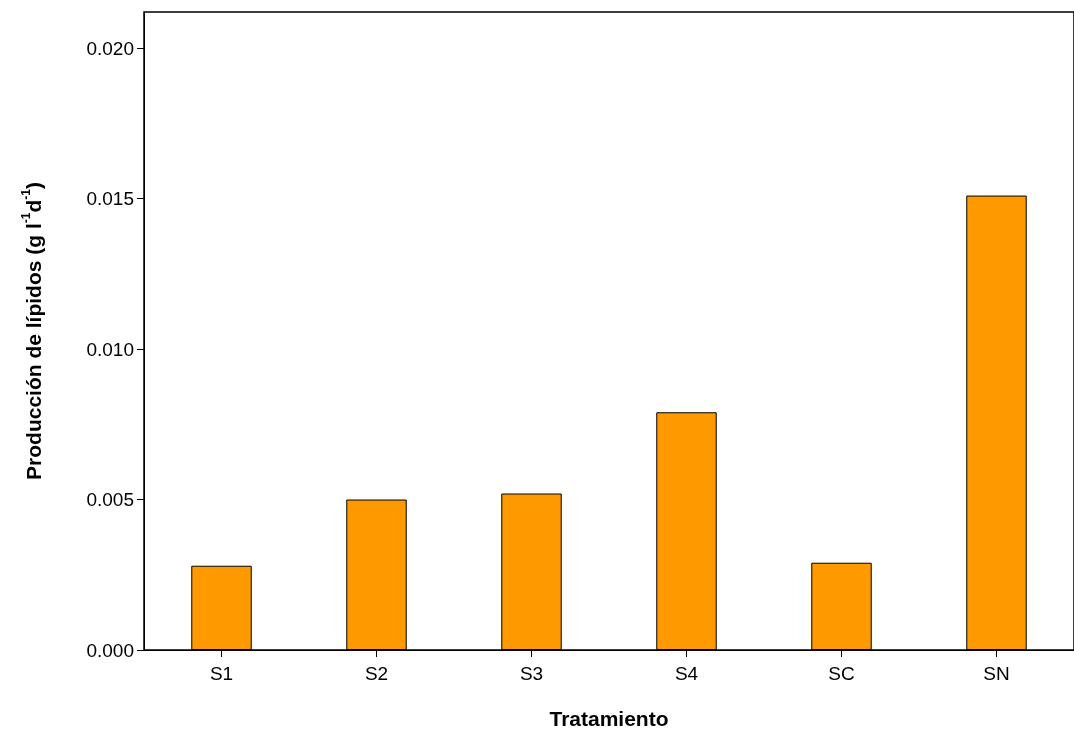 The height and width of the screenshot is (734, 1074). Describe the element at coordinates (110, 199) in the screenshot. I see `y-tick-label: 0.015` at that location.